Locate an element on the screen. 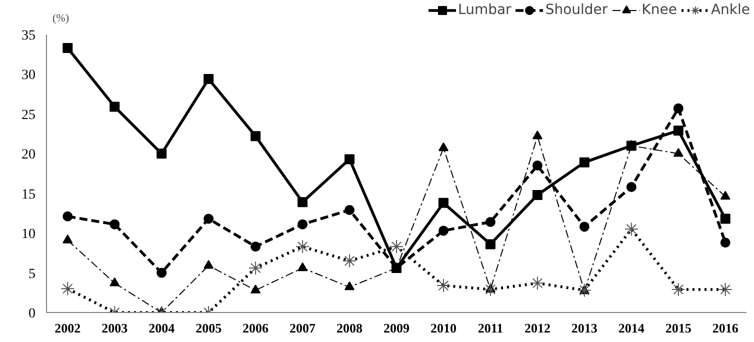 The width and height of the screenshot is (754, 342). y-tick-label: 10 is located at coordinates (29, 234).